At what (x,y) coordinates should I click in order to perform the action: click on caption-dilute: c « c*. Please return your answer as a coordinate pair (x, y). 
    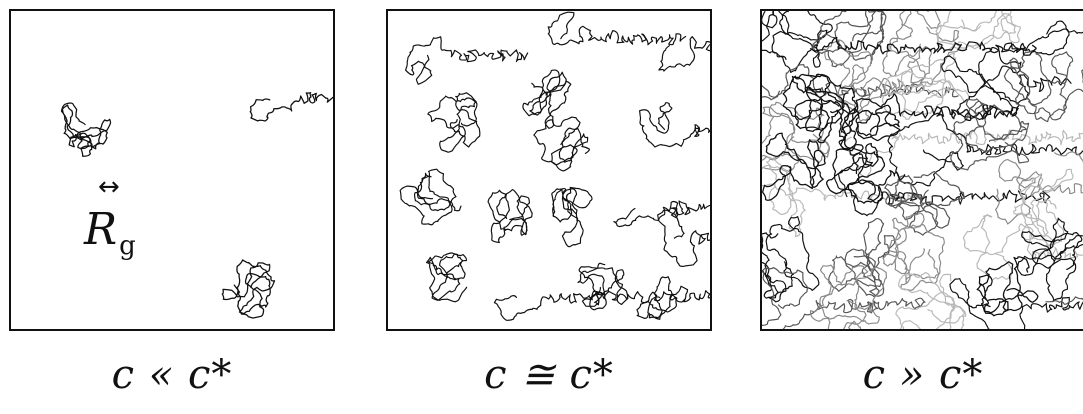
    Looking at the image, I should click on (172, 375).